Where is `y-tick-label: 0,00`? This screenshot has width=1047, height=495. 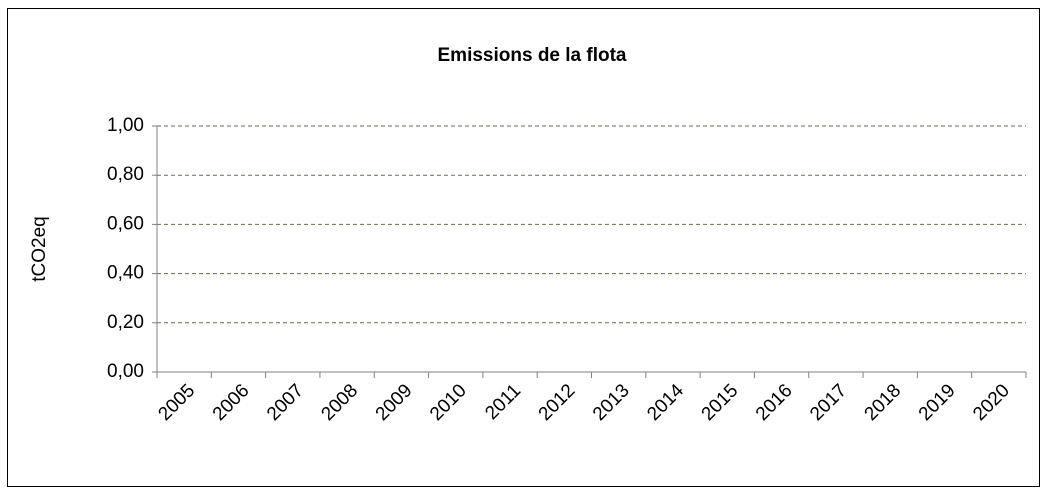
y-tick-label: 0,00 is located at coordinates (125, 371).